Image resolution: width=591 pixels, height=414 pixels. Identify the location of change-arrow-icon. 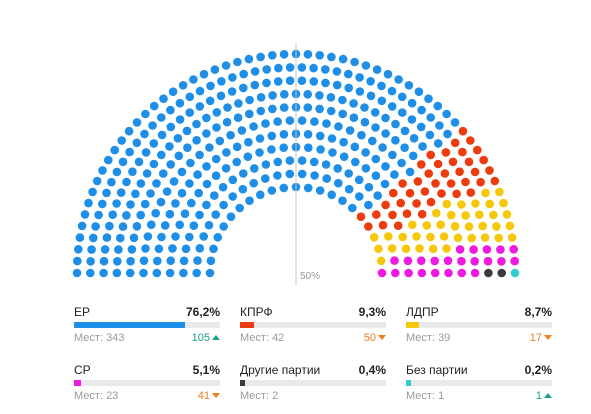
(382, 337).